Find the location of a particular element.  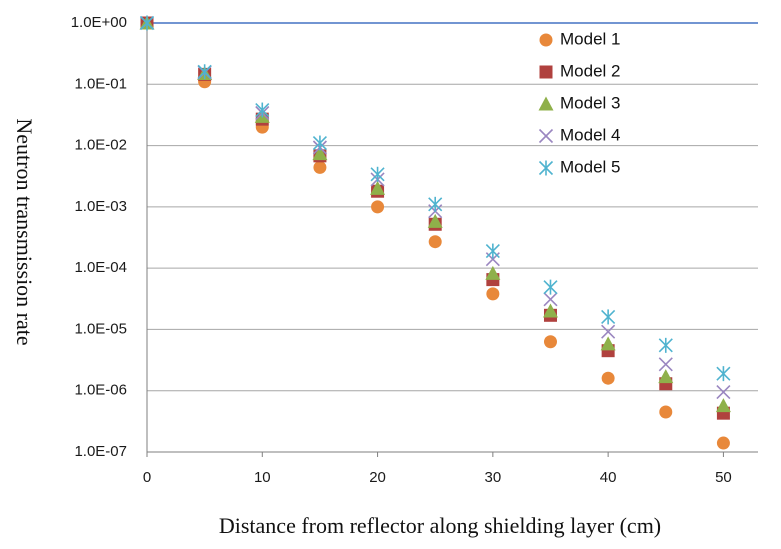

legend-label: Model 1 is located at coordinates (590, 38).